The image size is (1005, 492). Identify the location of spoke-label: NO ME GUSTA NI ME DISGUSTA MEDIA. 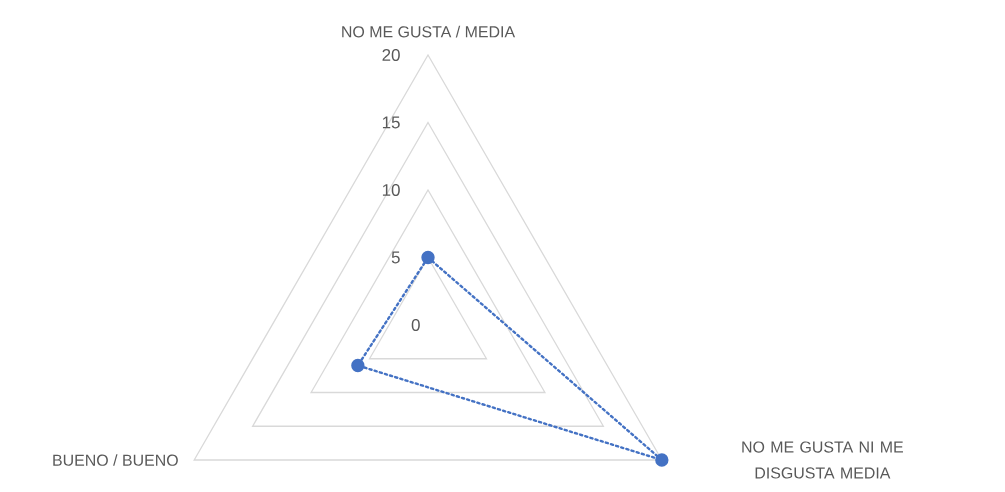
(822, 460).